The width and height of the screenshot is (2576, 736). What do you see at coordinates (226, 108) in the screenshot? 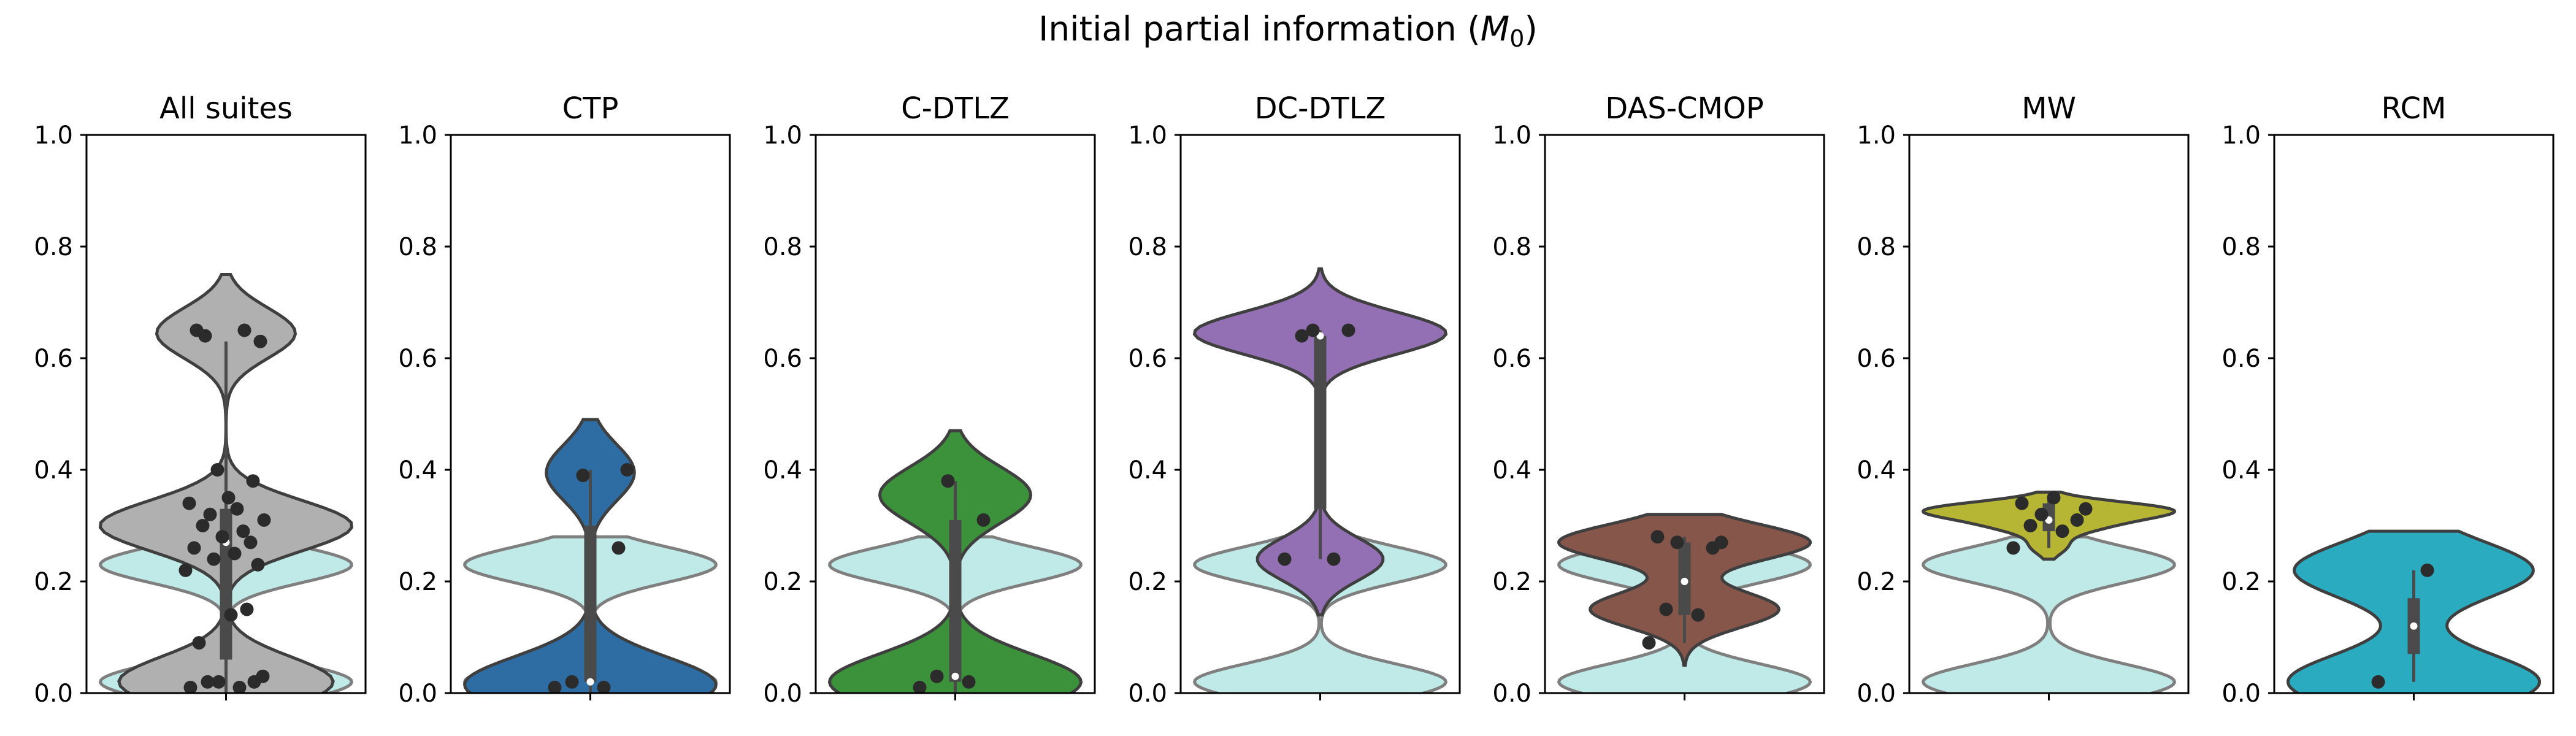
I see `subplot-title: All suites` at bounding box center [226, 108].